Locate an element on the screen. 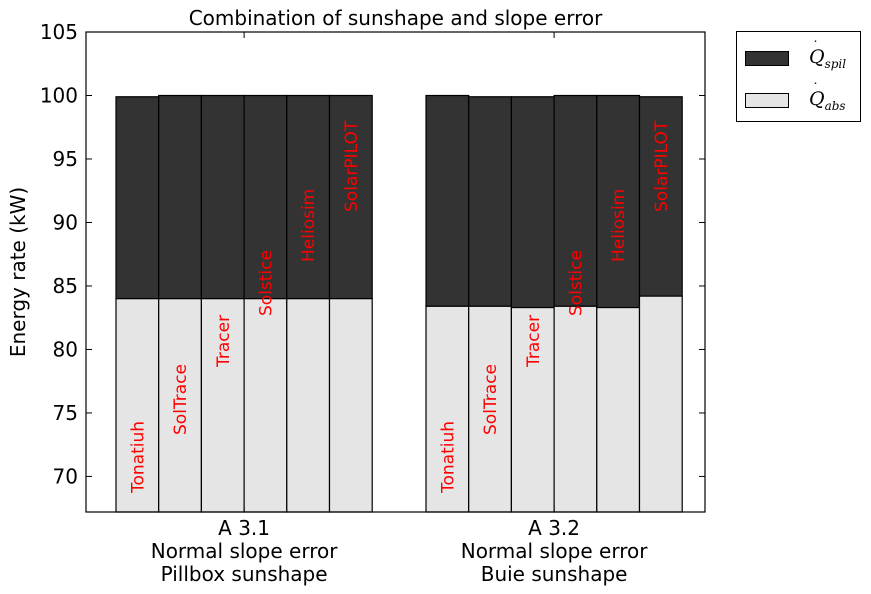 The width and height of the screenshot is (871, 594). y-tick-label: 105 is located at coordinates (59, 32).